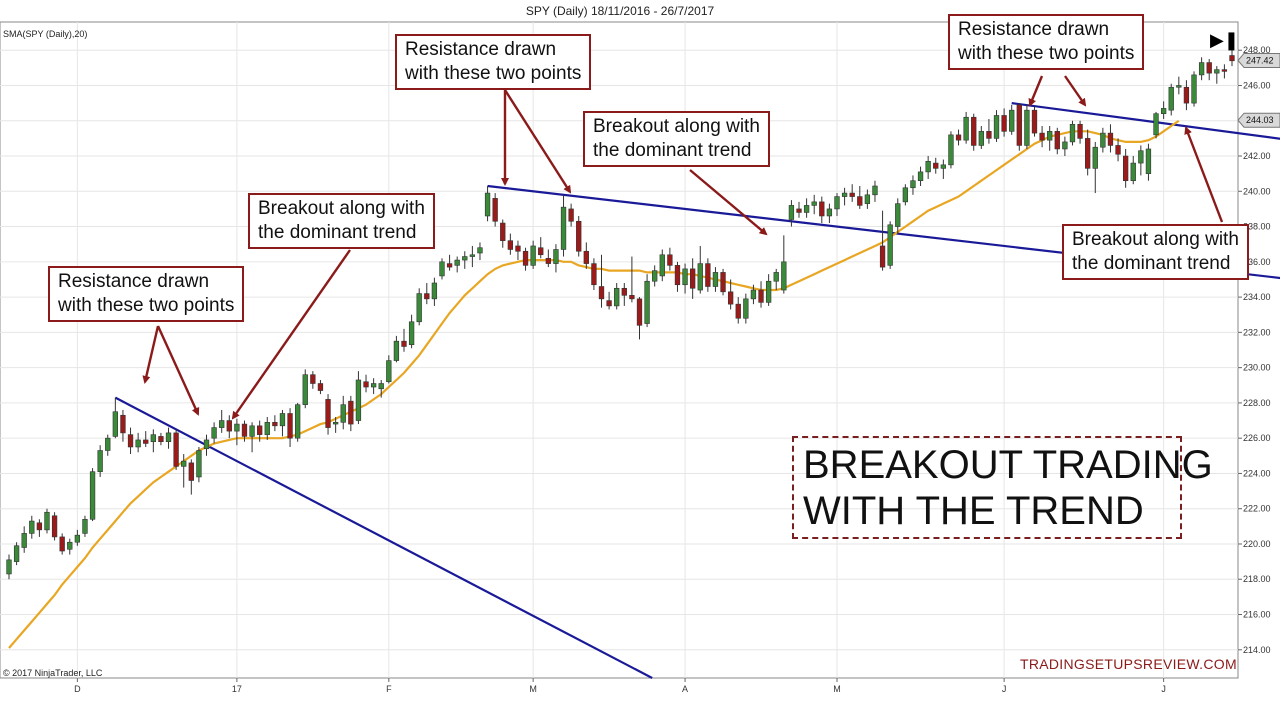  I want to click on x-tick-label: 17, so click(237, 689).